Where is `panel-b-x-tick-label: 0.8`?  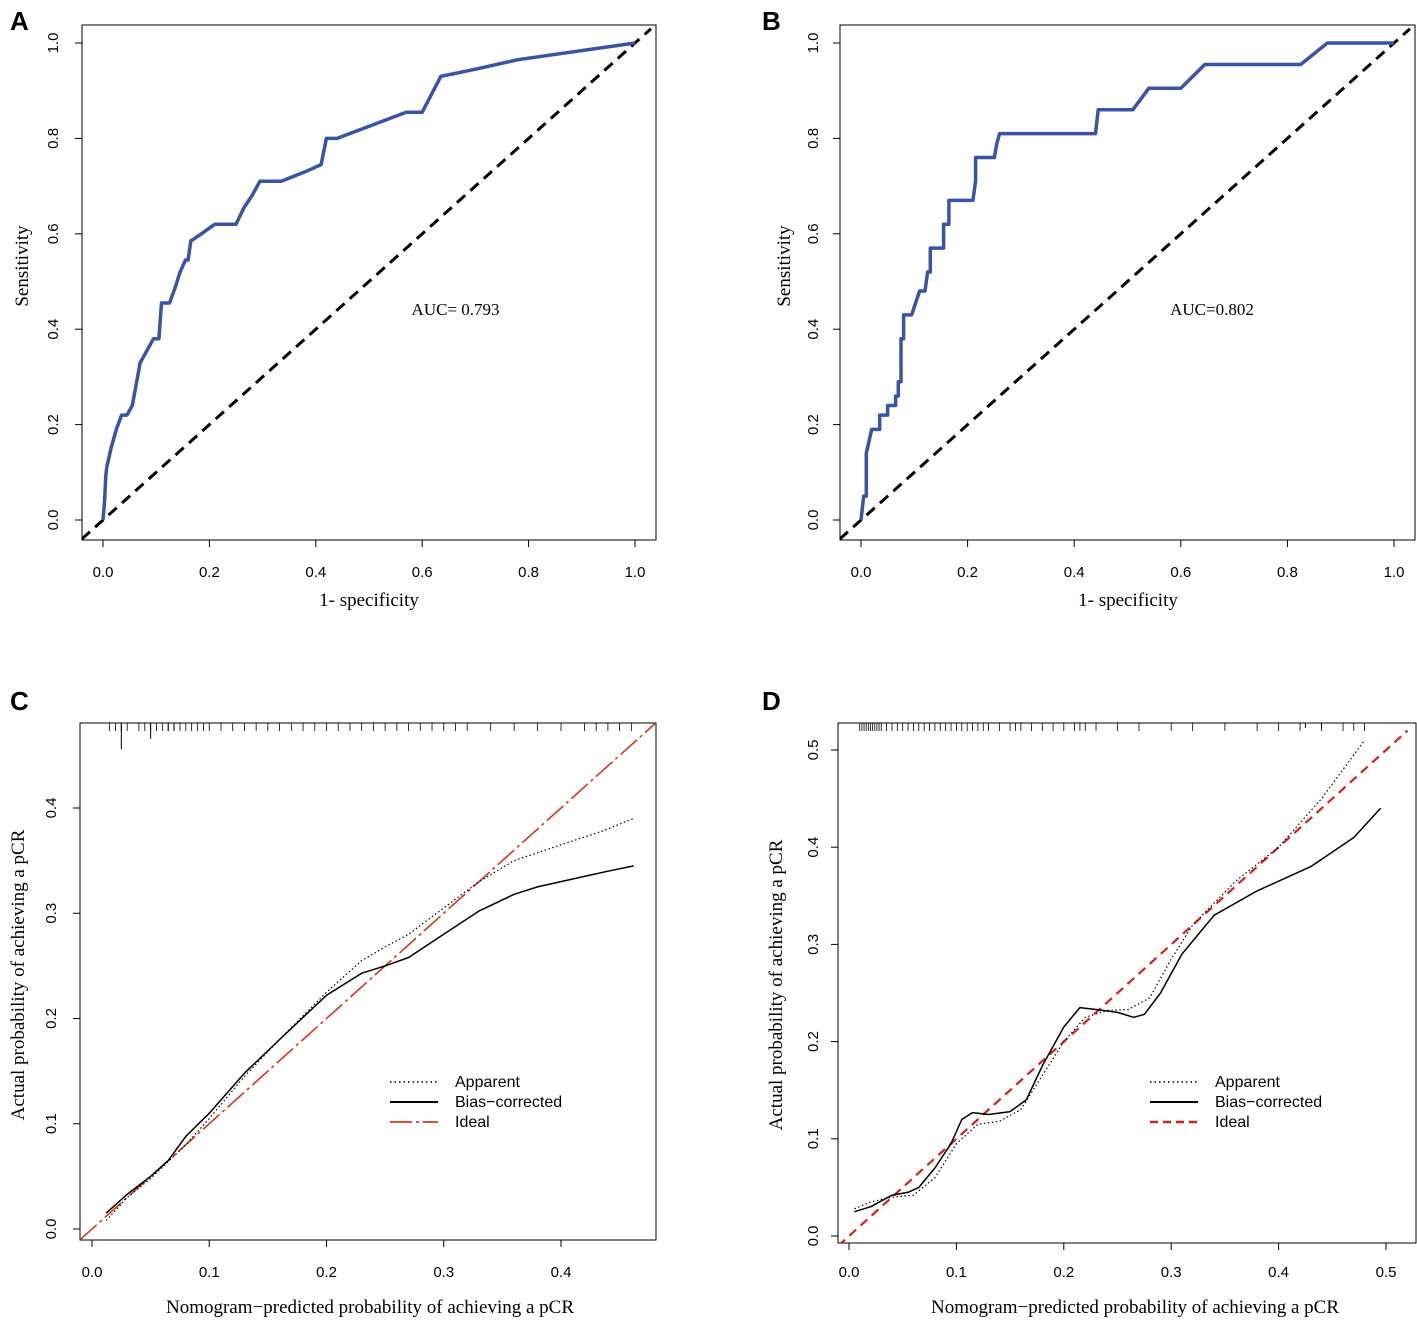 panel-b-x-tick-label: 0.8 is located at coordinates (1287, 572).